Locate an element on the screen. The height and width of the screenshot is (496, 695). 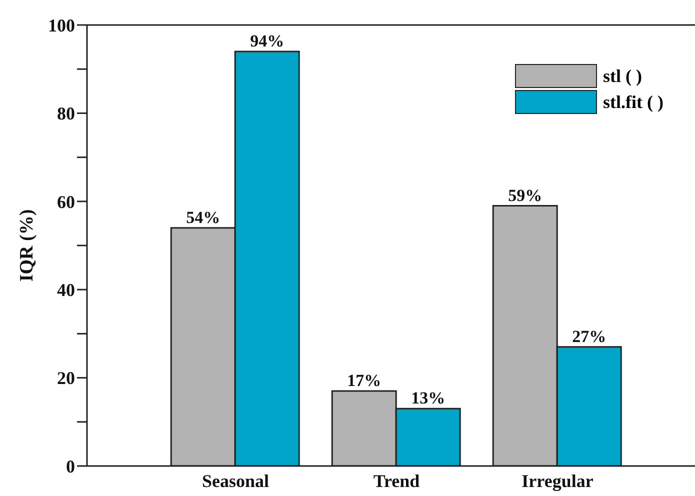
data-label: 54% is located at coordinates (203, 217).